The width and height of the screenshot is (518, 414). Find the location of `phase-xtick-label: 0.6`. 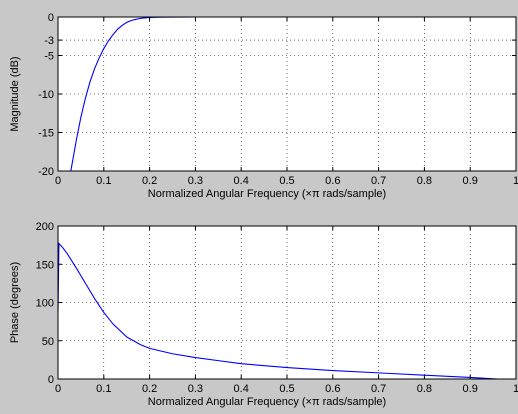

phase-xtick-label: 0.6 is located at coordinates (332, 389).